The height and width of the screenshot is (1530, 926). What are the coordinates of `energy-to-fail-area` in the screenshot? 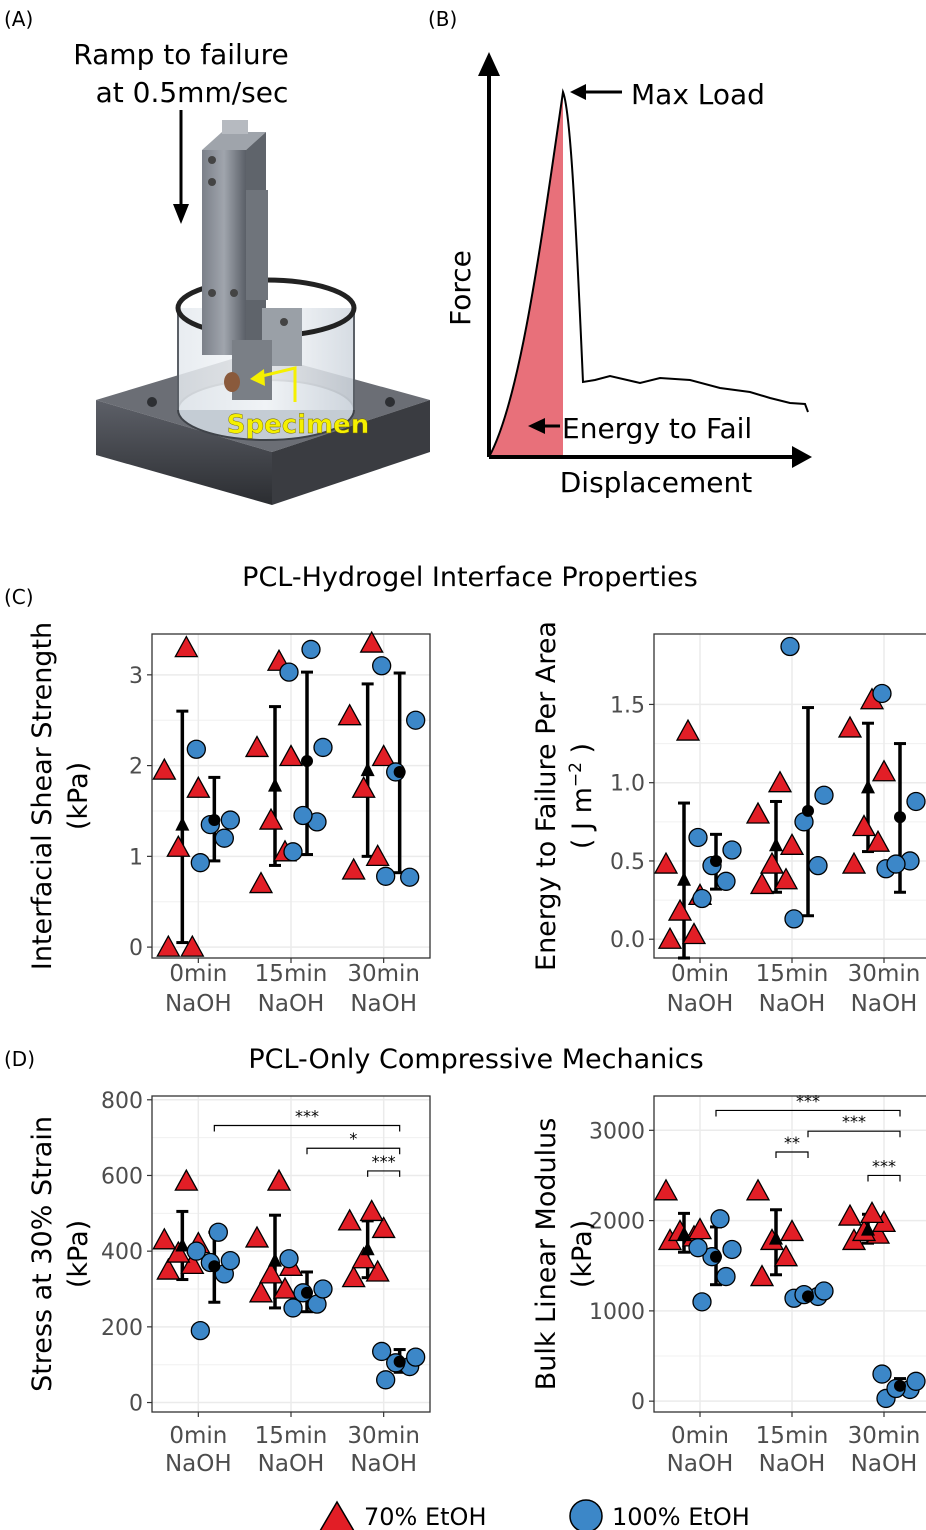 It's located at (526, 274).